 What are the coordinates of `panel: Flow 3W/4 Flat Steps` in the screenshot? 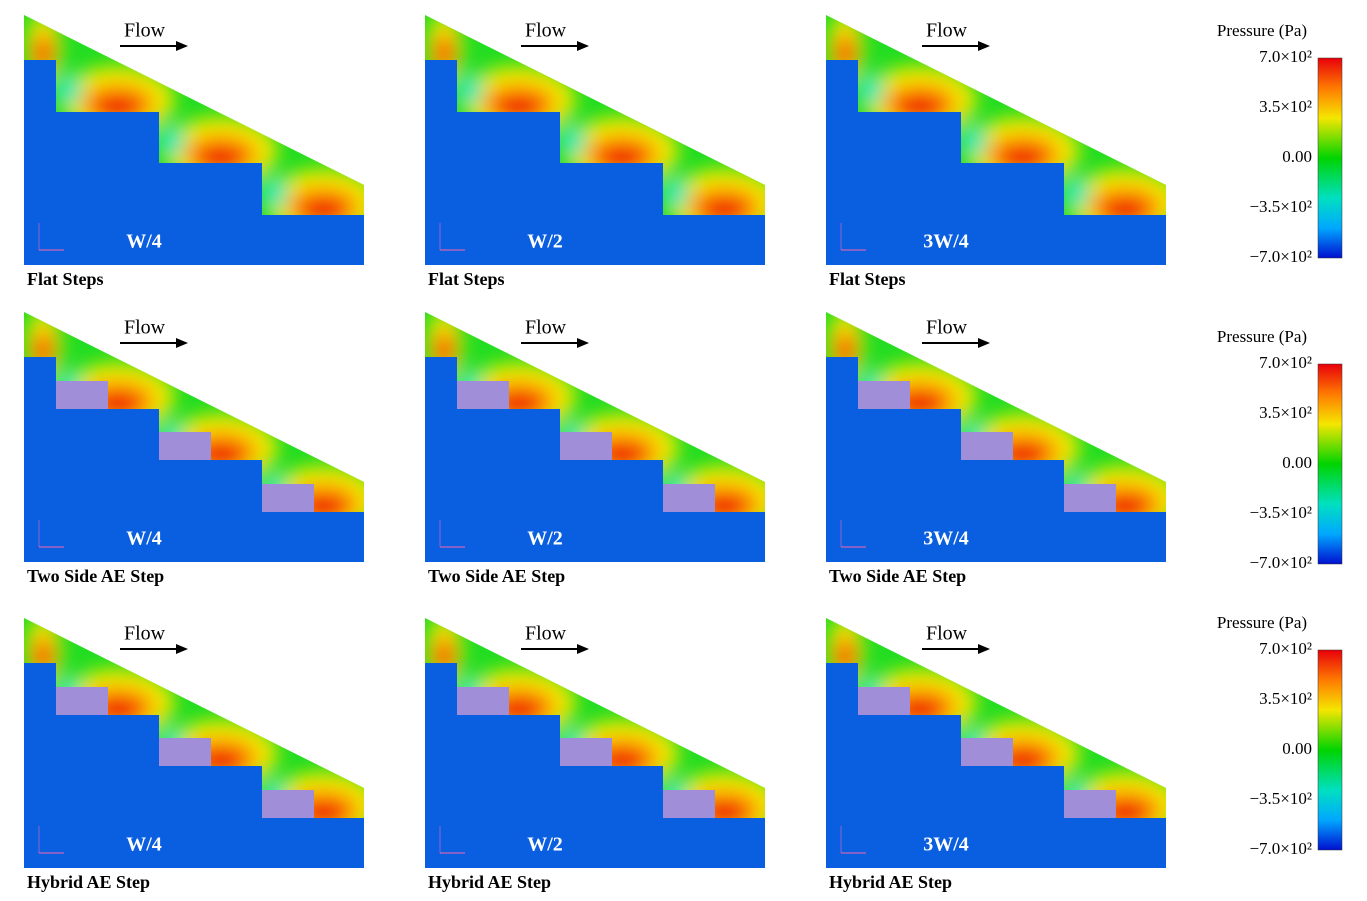 It's located at (996, 152).